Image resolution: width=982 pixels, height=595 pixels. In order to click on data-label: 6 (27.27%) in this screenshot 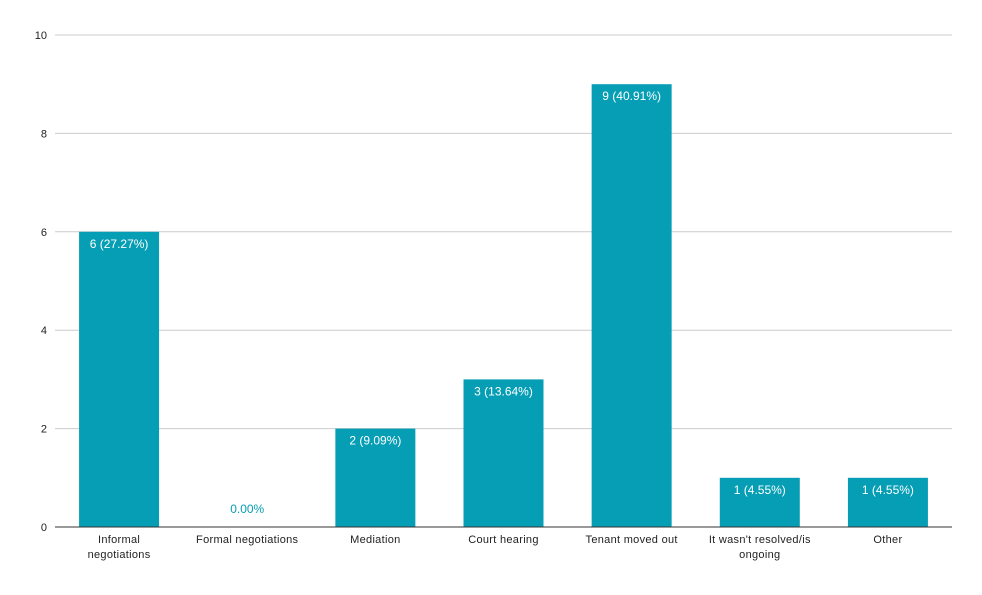, I will do `click(119, 244)`.